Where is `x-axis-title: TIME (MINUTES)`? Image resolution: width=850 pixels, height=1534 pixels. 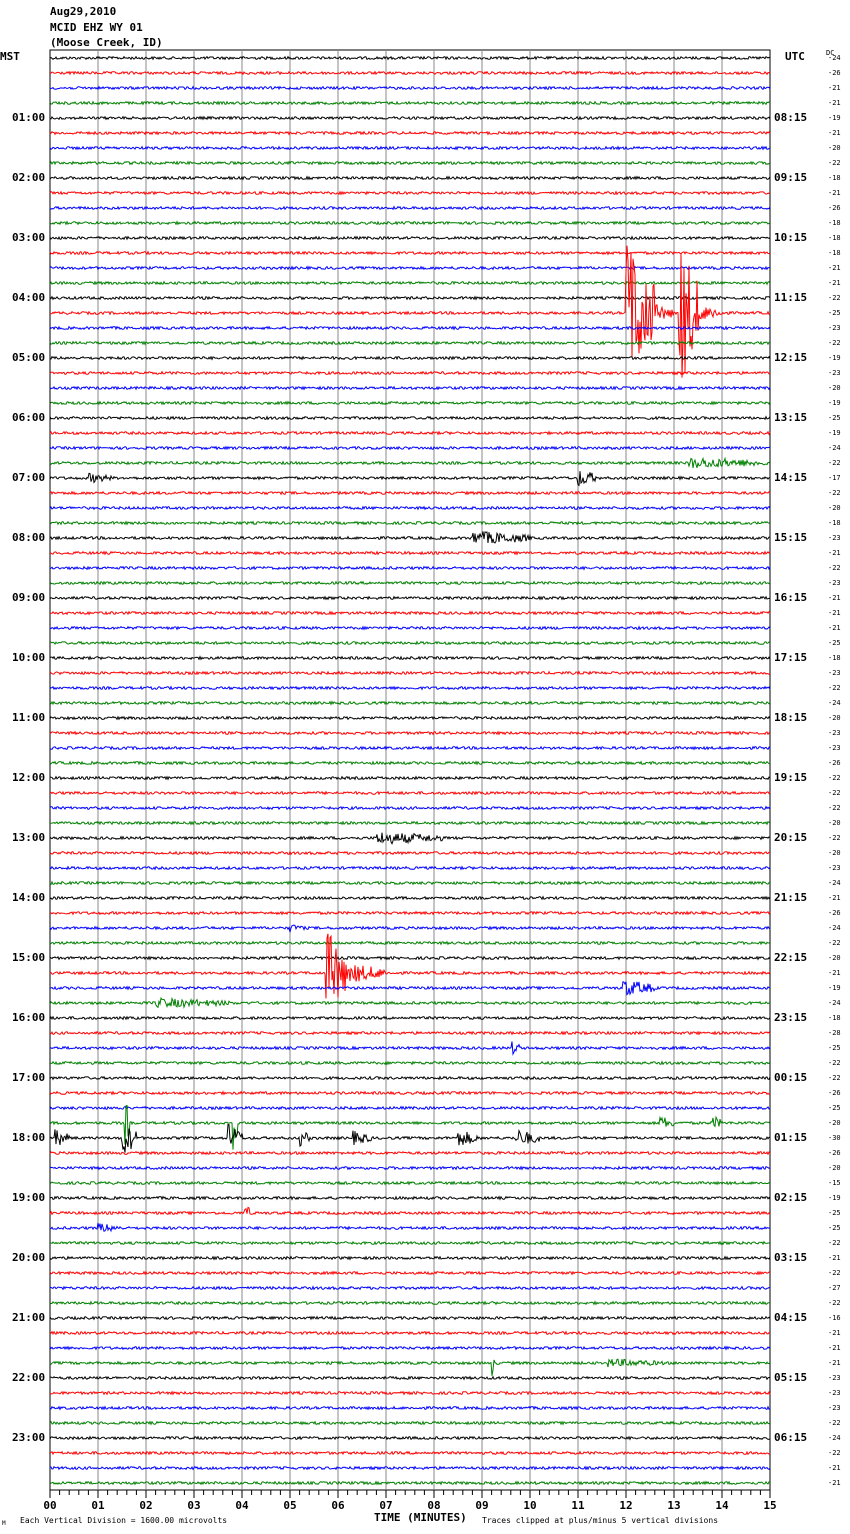
x-axis-title: TIME (MINUTES) is located at coordinates (420, 1517).